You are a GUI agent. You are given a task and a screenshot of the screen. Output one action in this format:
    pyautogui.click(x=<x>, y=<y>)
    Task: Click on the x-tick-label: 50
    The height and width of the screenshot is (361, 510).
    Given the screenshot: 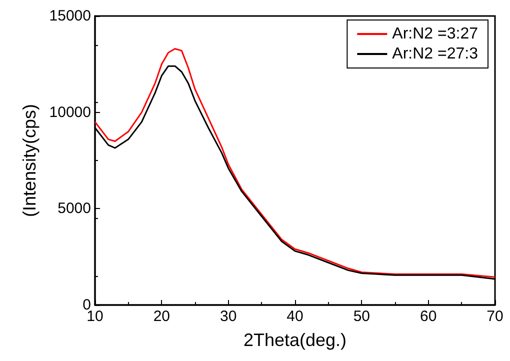 What is the action you would take?
    pyautogui.click(x=361, y=316)
    